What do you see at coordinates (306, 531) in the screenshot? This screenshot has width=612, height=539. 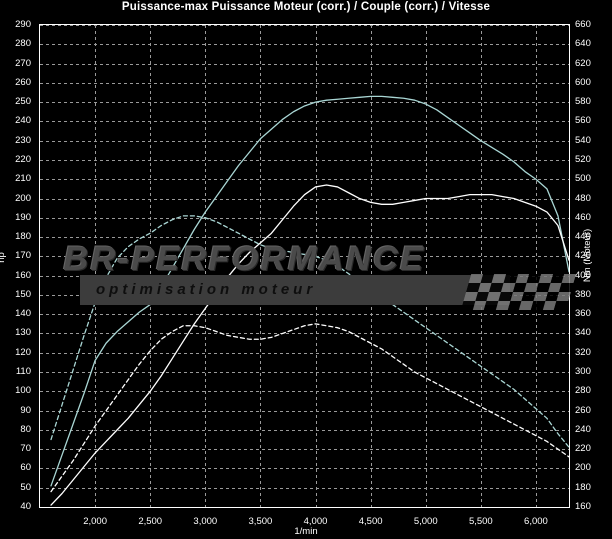 I see `x-axis-label: 1/min` at bounding box center [306, 531].